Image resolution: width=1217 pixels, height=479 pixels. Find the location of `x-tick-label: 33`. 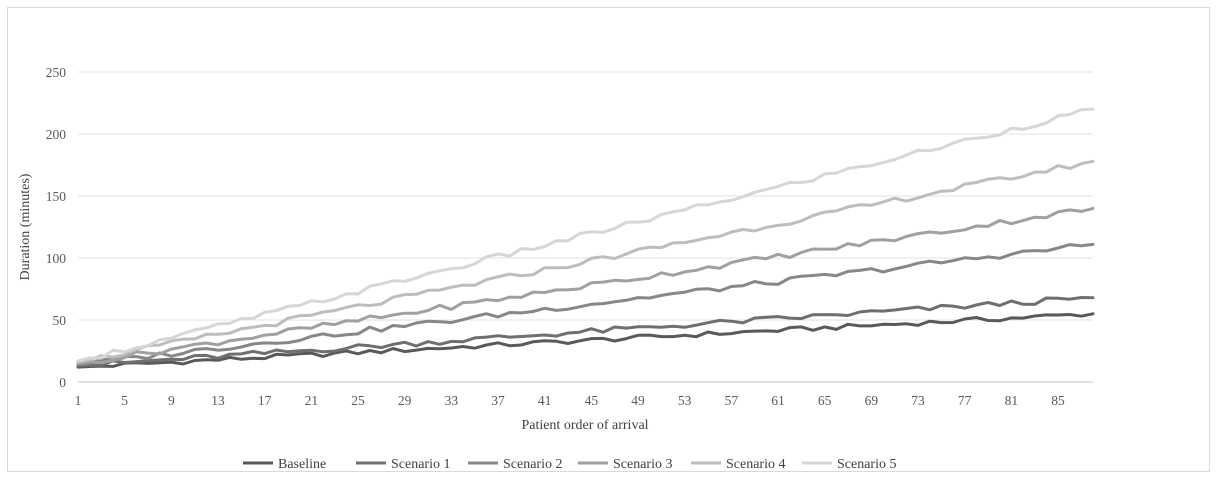

x-tick-label: 33 is located at coordinates (452, 400).